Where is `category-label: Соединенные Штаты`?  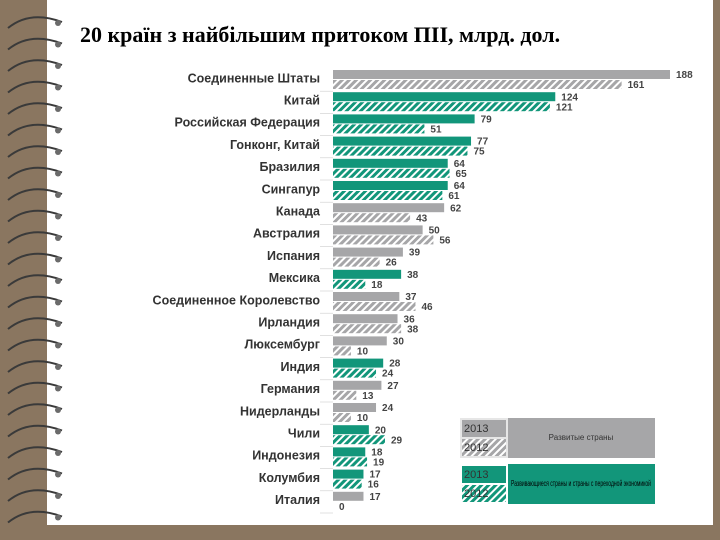 category-label: Соединенные Штаты is located at coordinates (254, 78).